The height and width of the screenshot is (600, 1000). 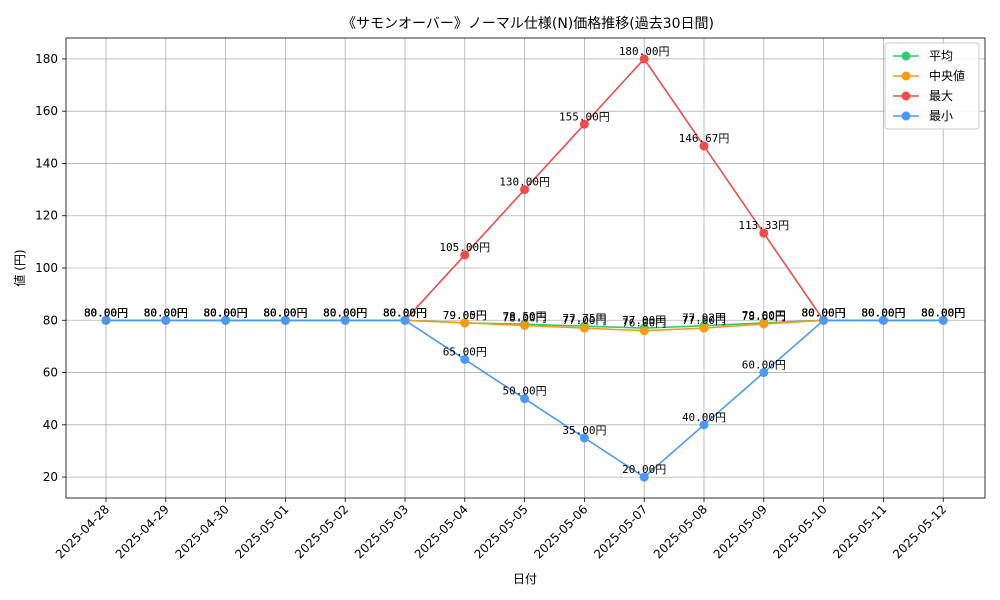 I want to click on x-tick-label: 2025-05-08, so click(x=680, y=531).